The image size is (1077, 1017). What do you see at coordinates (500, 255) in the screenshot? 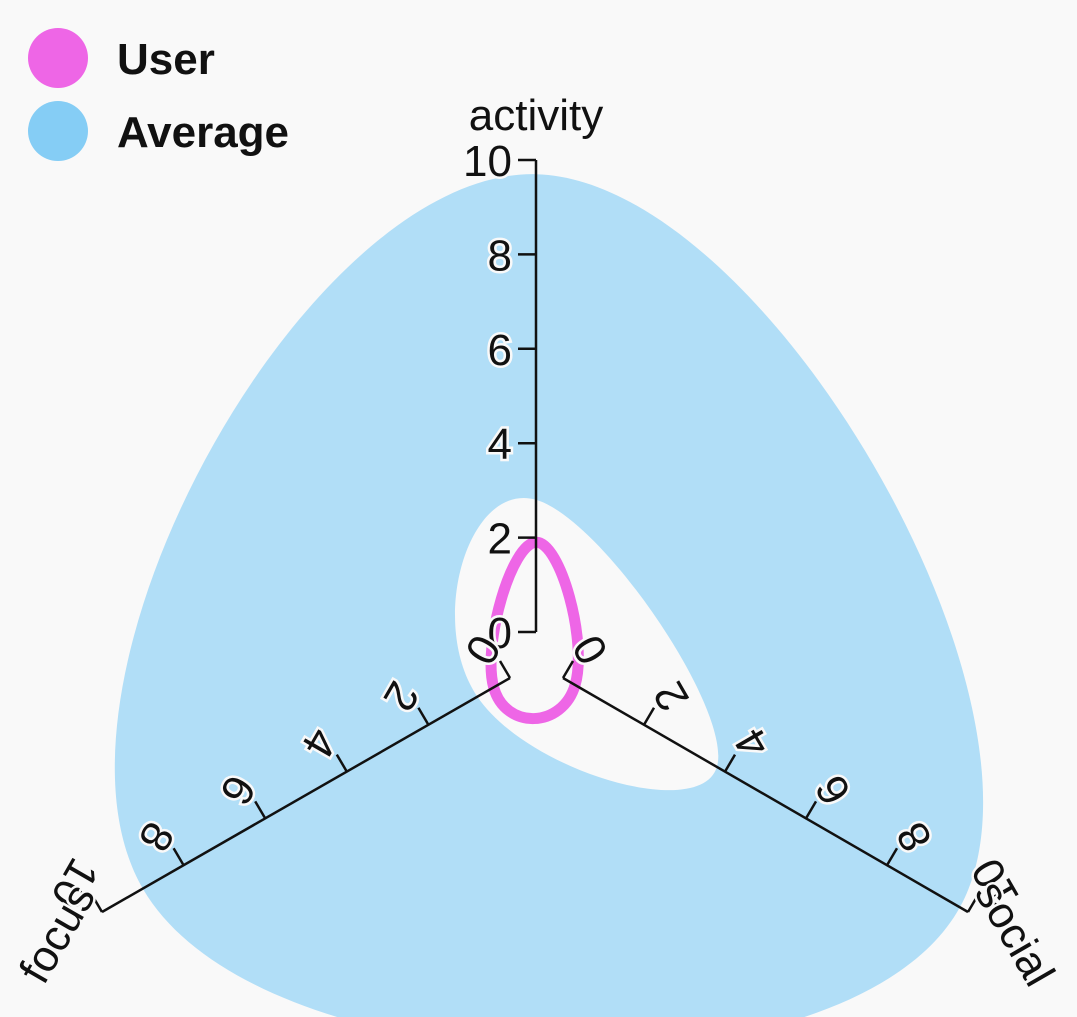
I see `tick-label-activity-8: 8` at bounding box center [500, 255].